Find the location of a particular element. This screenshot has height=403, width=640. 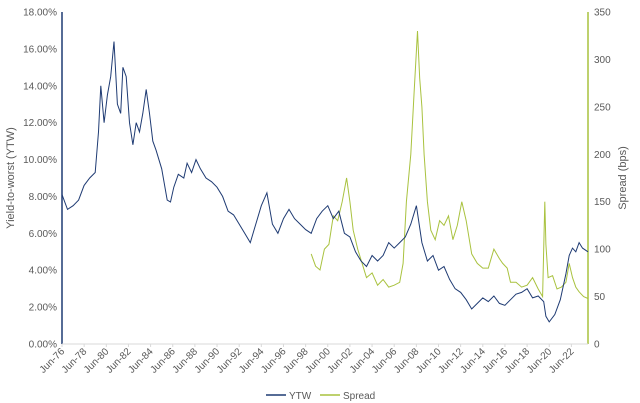

x-tick-label: Jun-22 is located at coordinates (562, 361).